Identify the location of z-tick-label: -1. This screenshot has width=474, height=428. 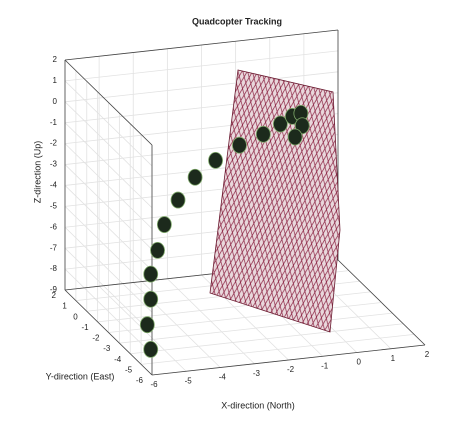
(54, 122).